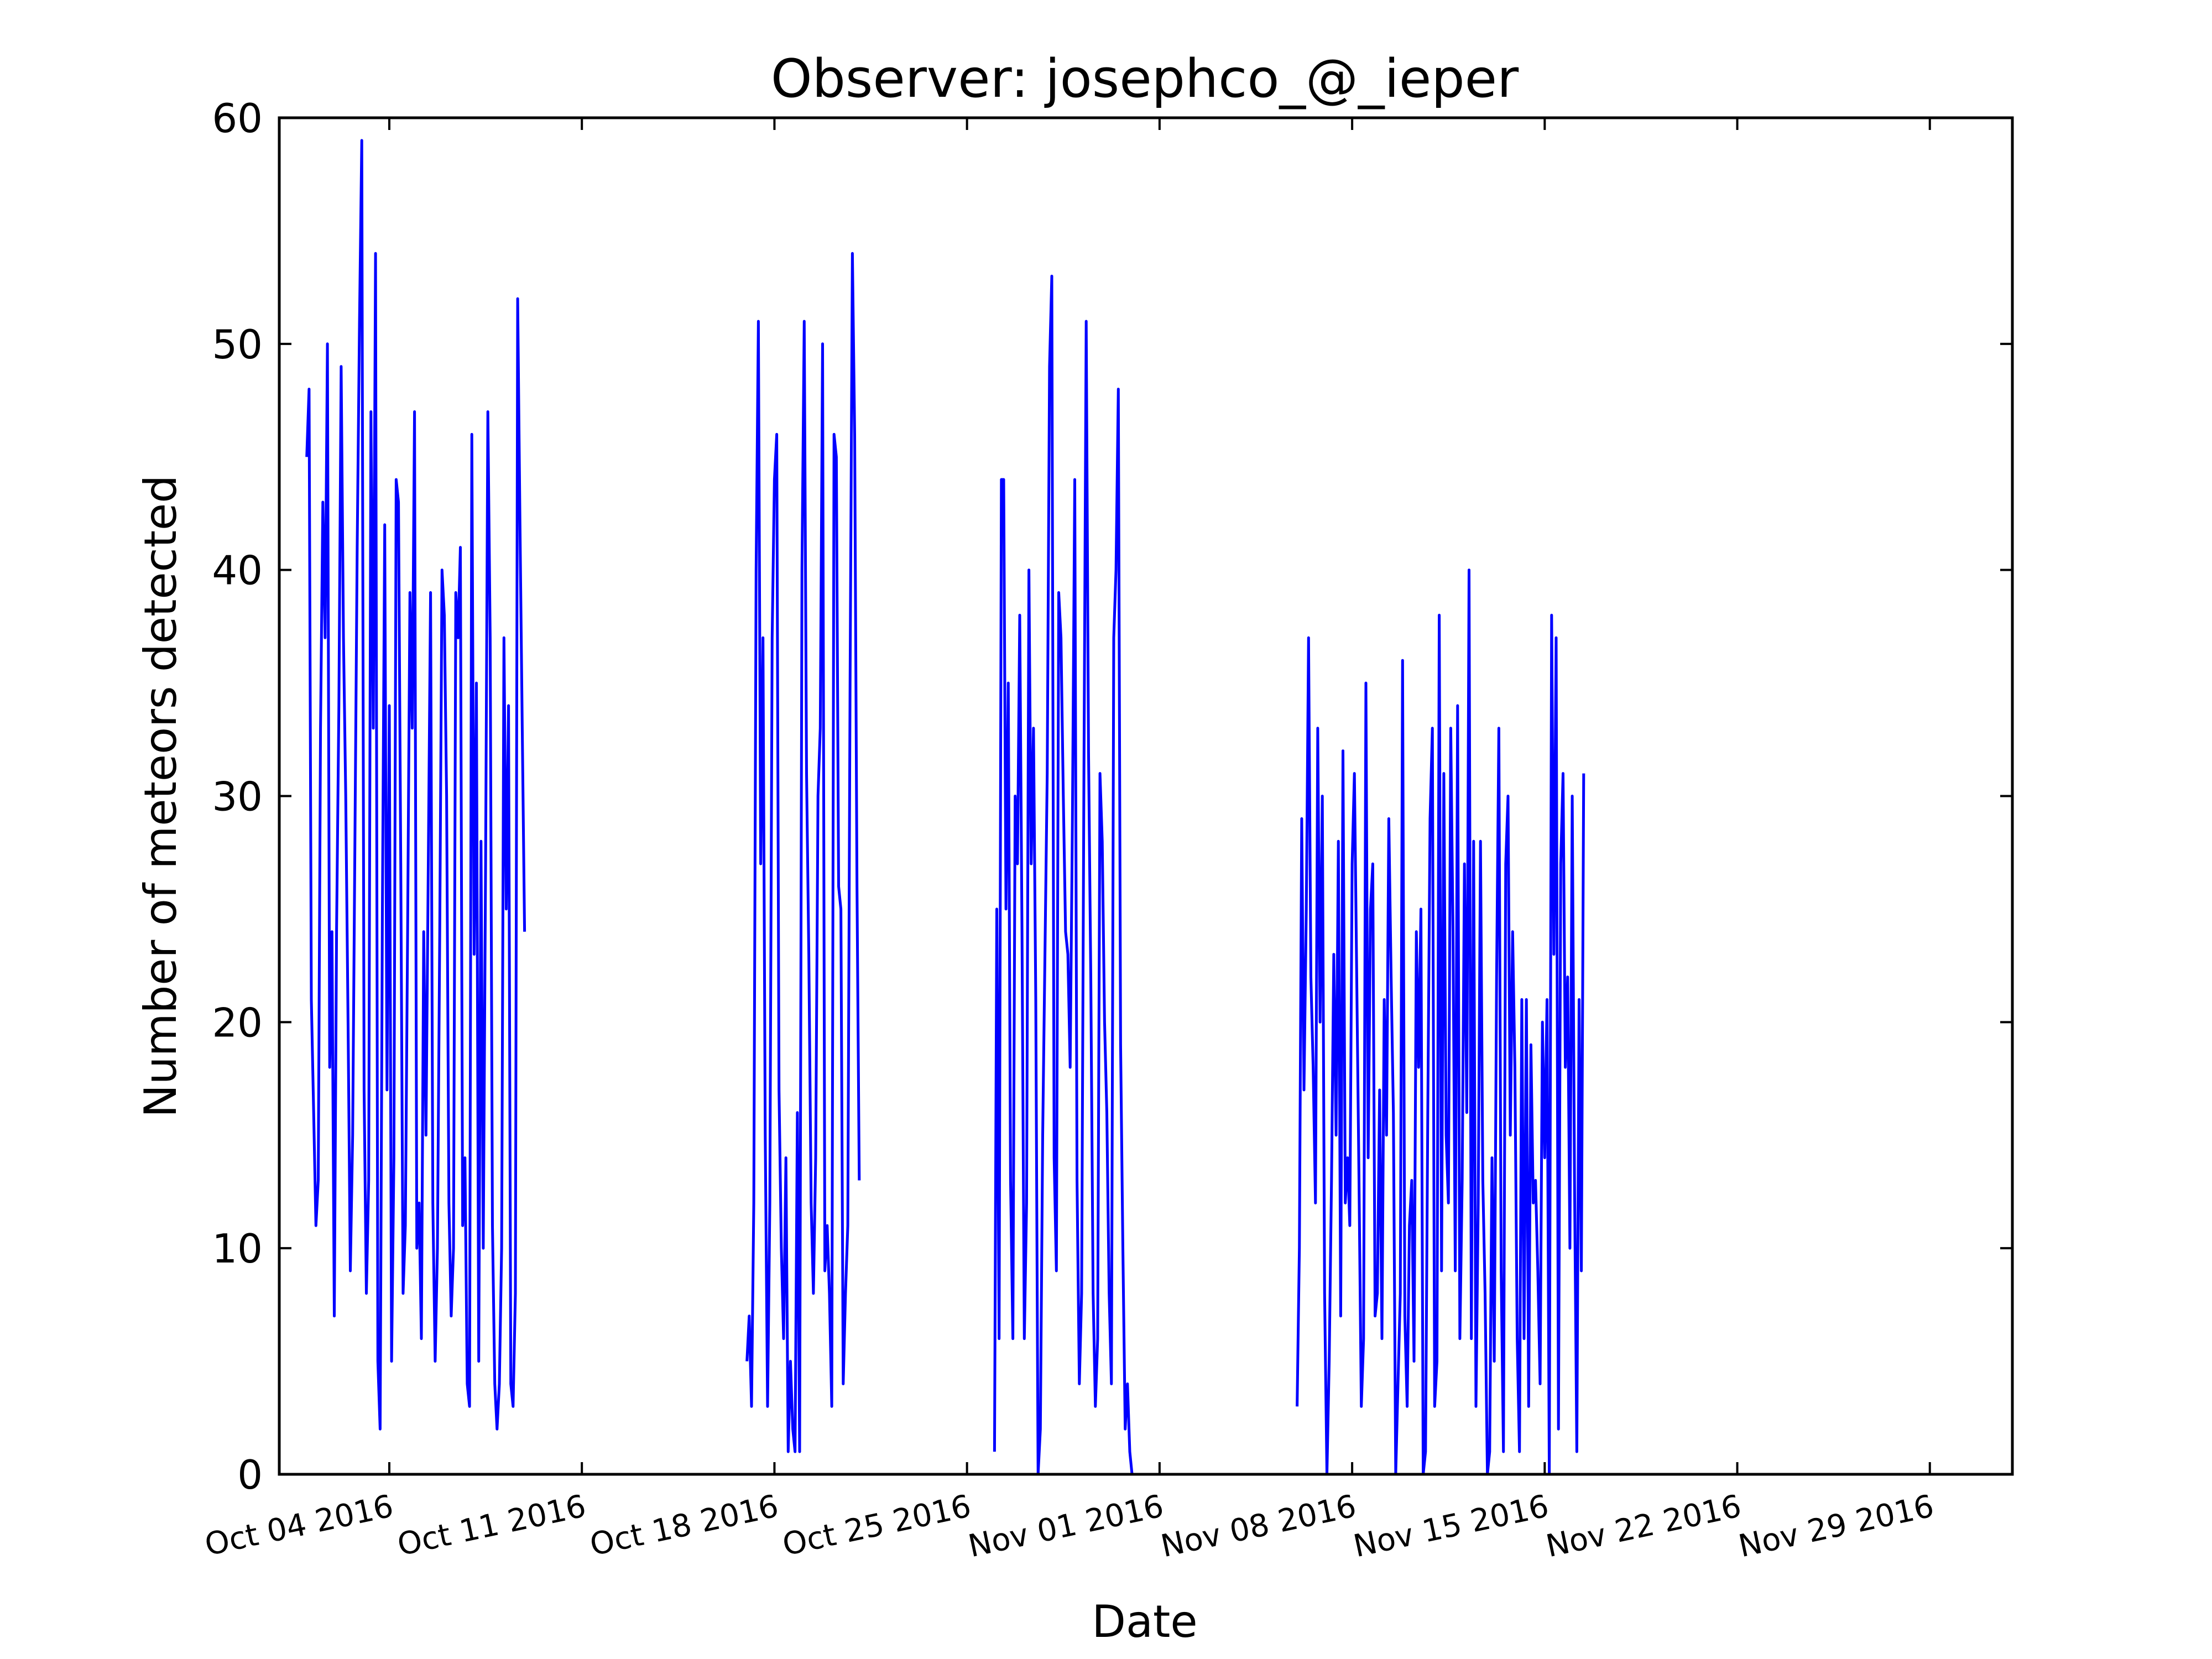 The height and width of the screenshot is (1659, 2212). What do you see at coordinates (1145, 1622) in the screenshot?
I see `x-axis-label: Date` at bounding box center [1145, 1622].